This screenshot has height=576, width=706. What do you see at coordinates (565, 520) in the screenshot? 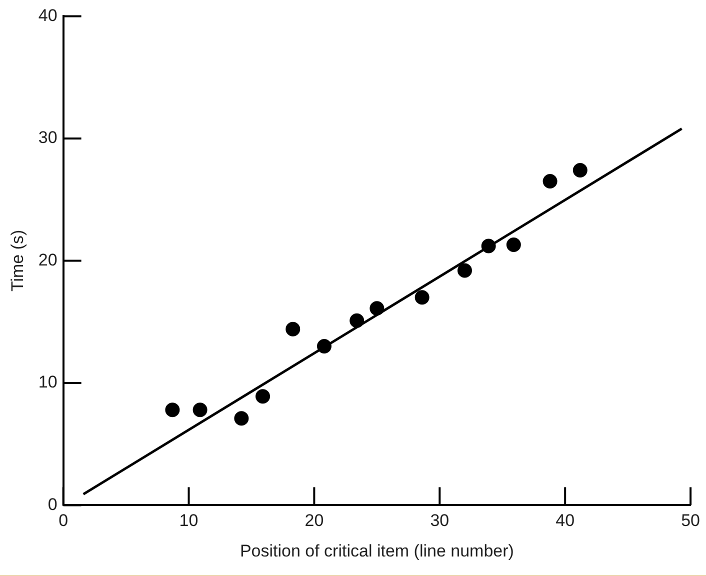
I see `x-tick-label: 40` at bounding box center [565, 520].